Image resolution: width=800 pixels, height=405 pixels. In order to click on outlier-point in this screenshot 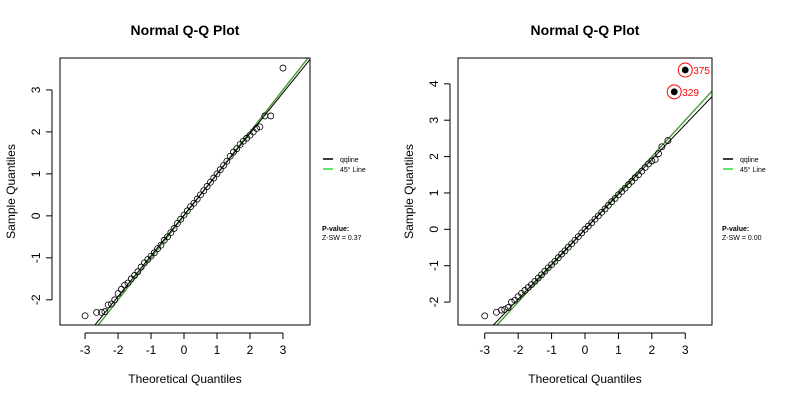, I will do `click(685, 70)`.